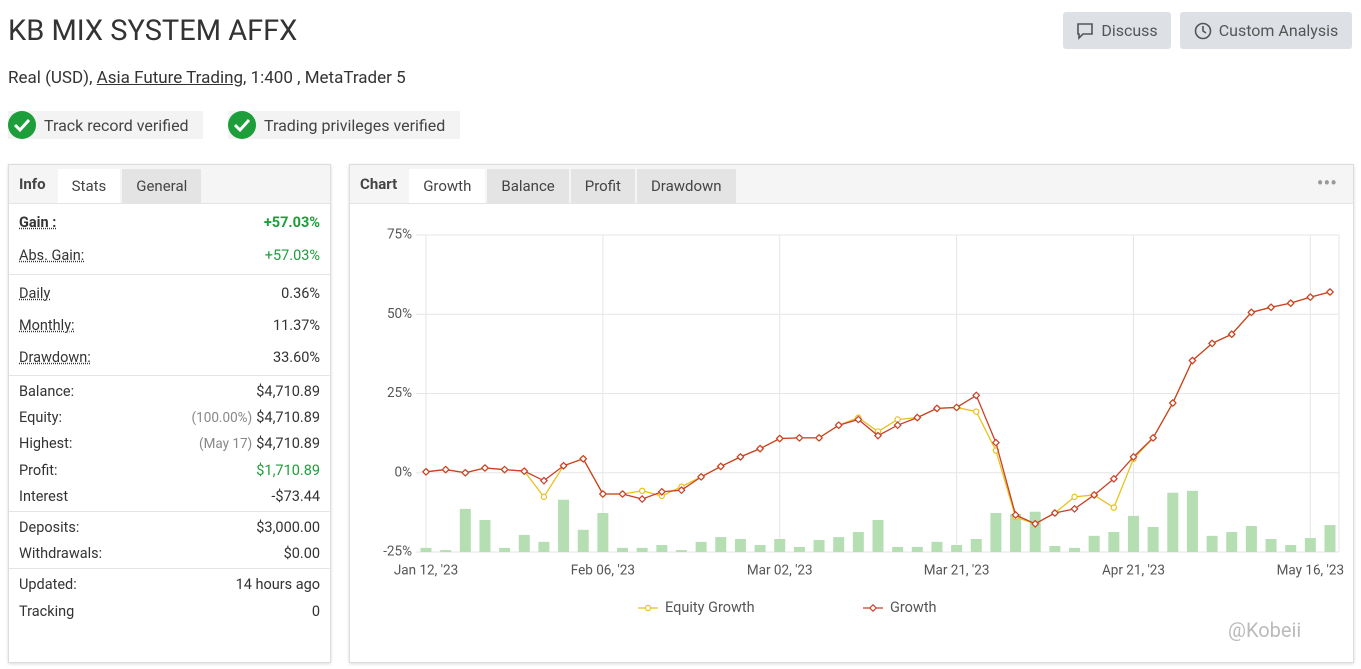 This screenshot has width=1361, height=669. I want to click on tab: Balance, so click(528, 186).